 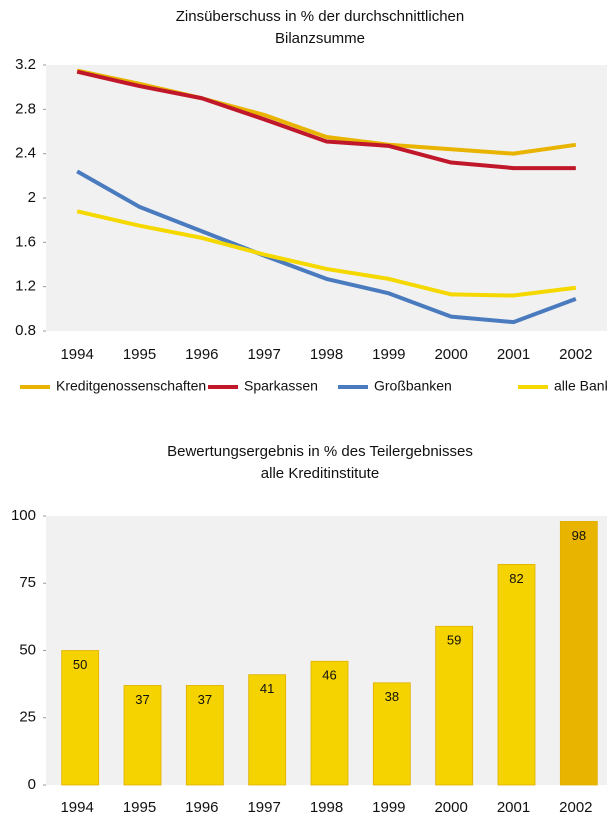 I want to click on y-tick-label: 1.6, so click(x=25, y=241).